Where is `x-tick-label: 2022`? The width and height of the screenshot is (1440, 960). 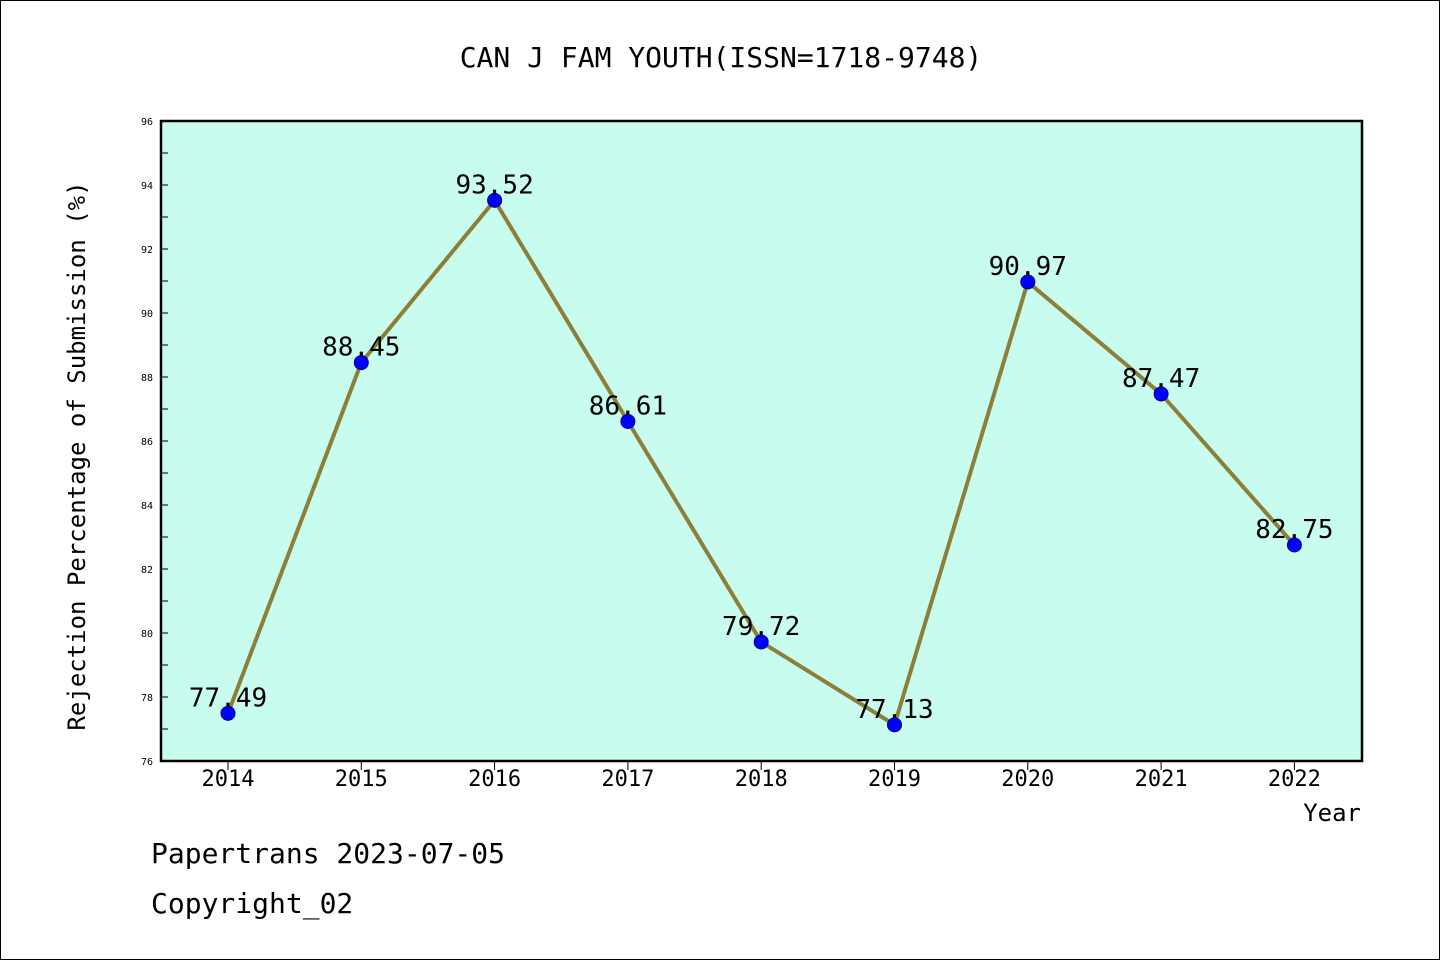 x-tick-label: 2022 is located at coordinates (1294, 779).